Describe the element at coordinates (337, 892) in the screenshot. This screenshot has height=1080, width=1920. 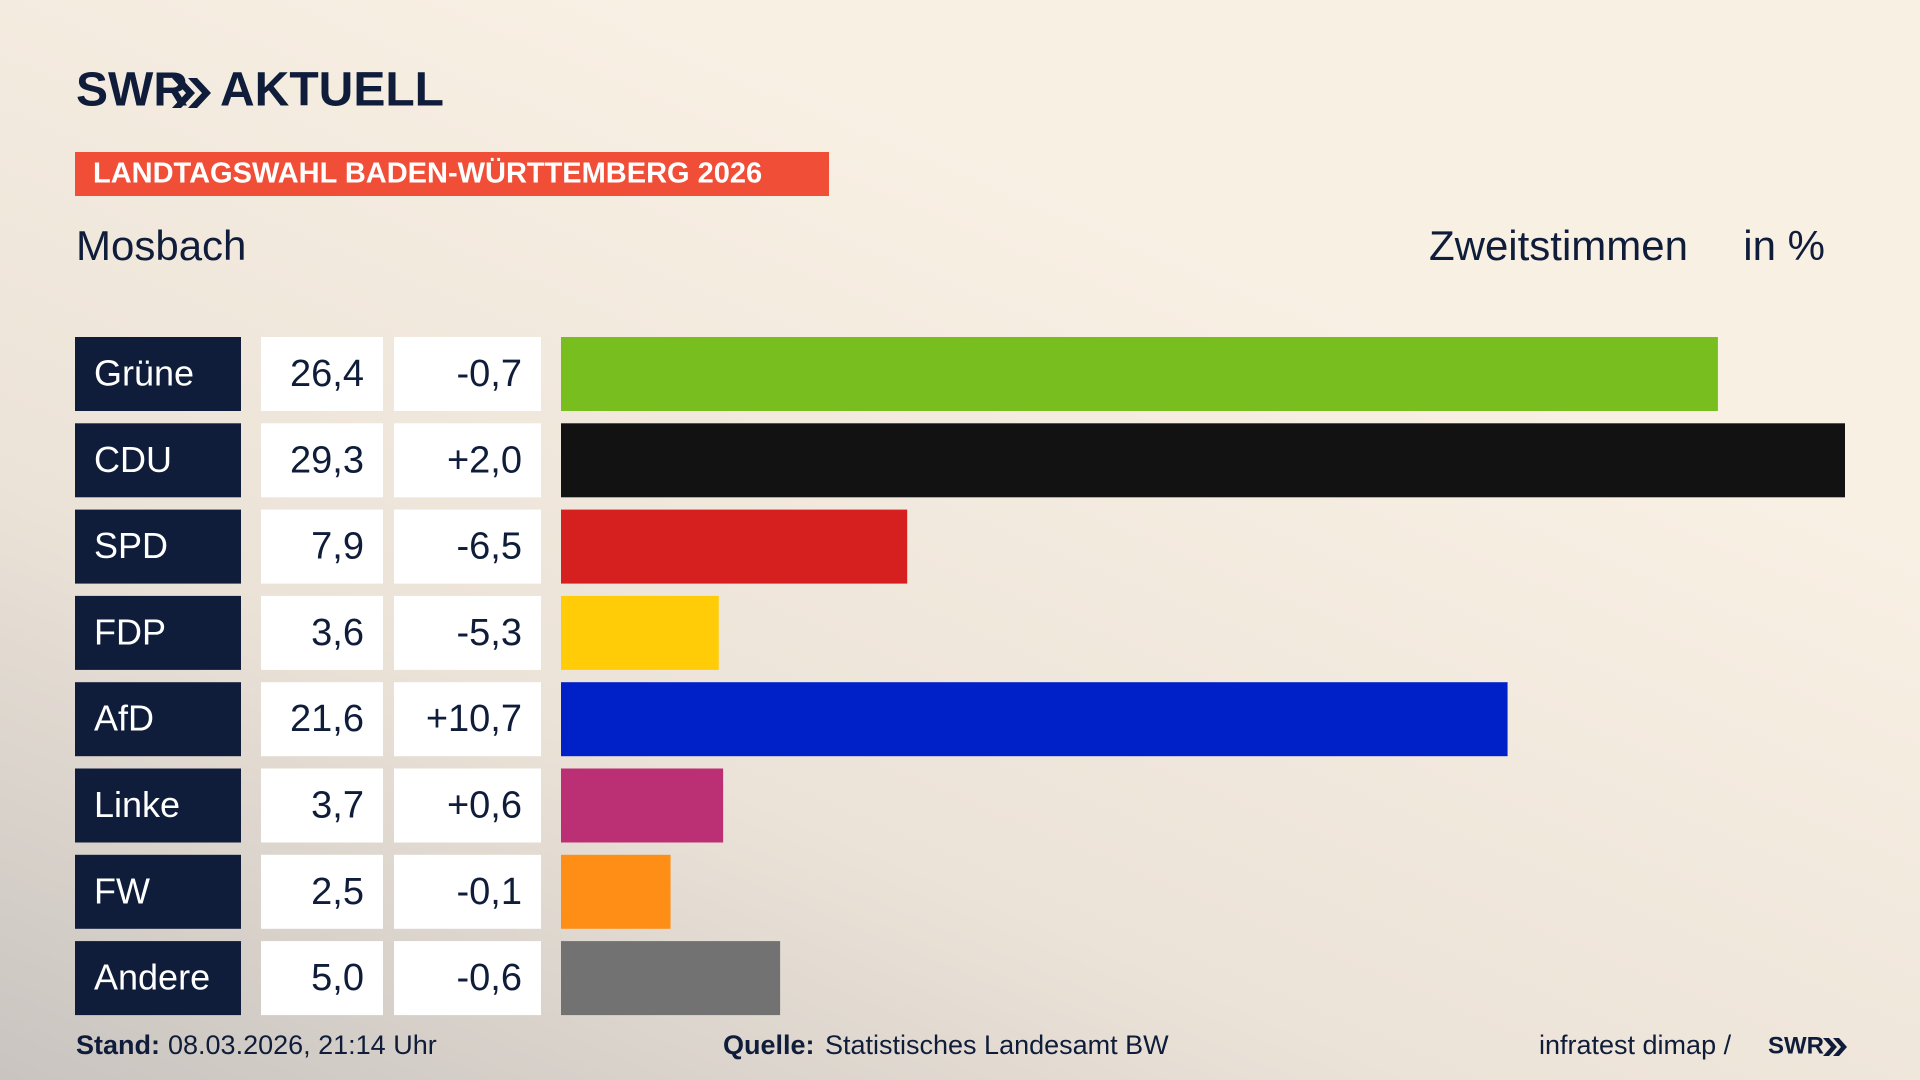
I see `value-label: 2,5` at that location.